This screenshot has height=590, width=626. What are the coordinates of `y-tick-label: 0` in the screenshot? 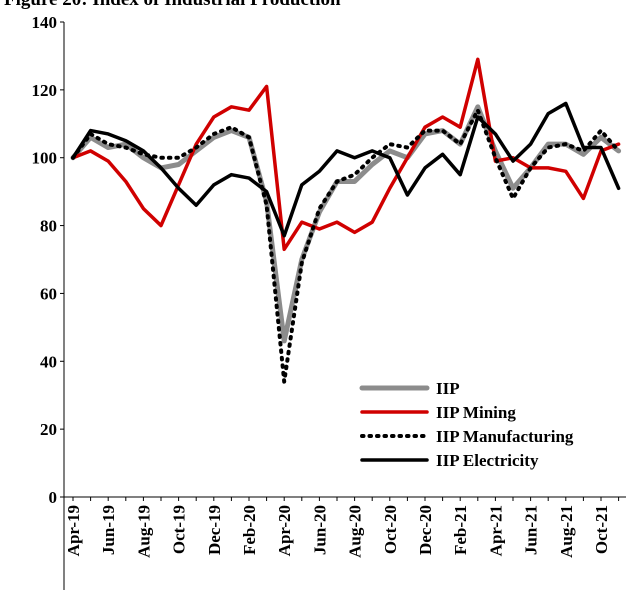 It's located at (53, 497).